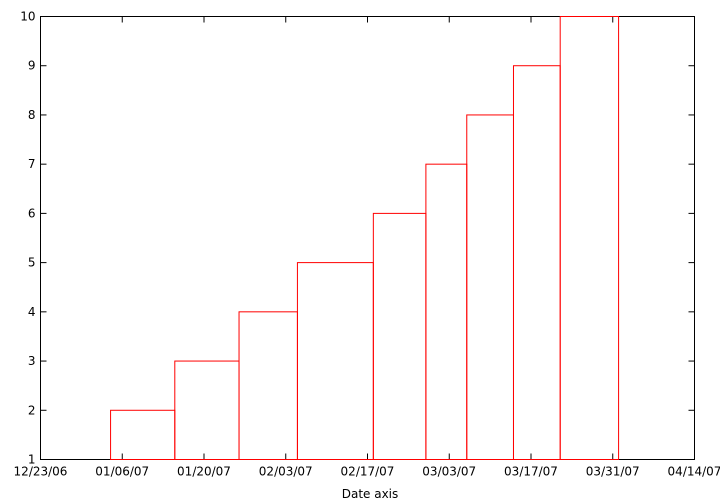  Describe the element at coordinates (122, 472) in the screenshot. I see `x-tick-label: 01/06/07` at that location.